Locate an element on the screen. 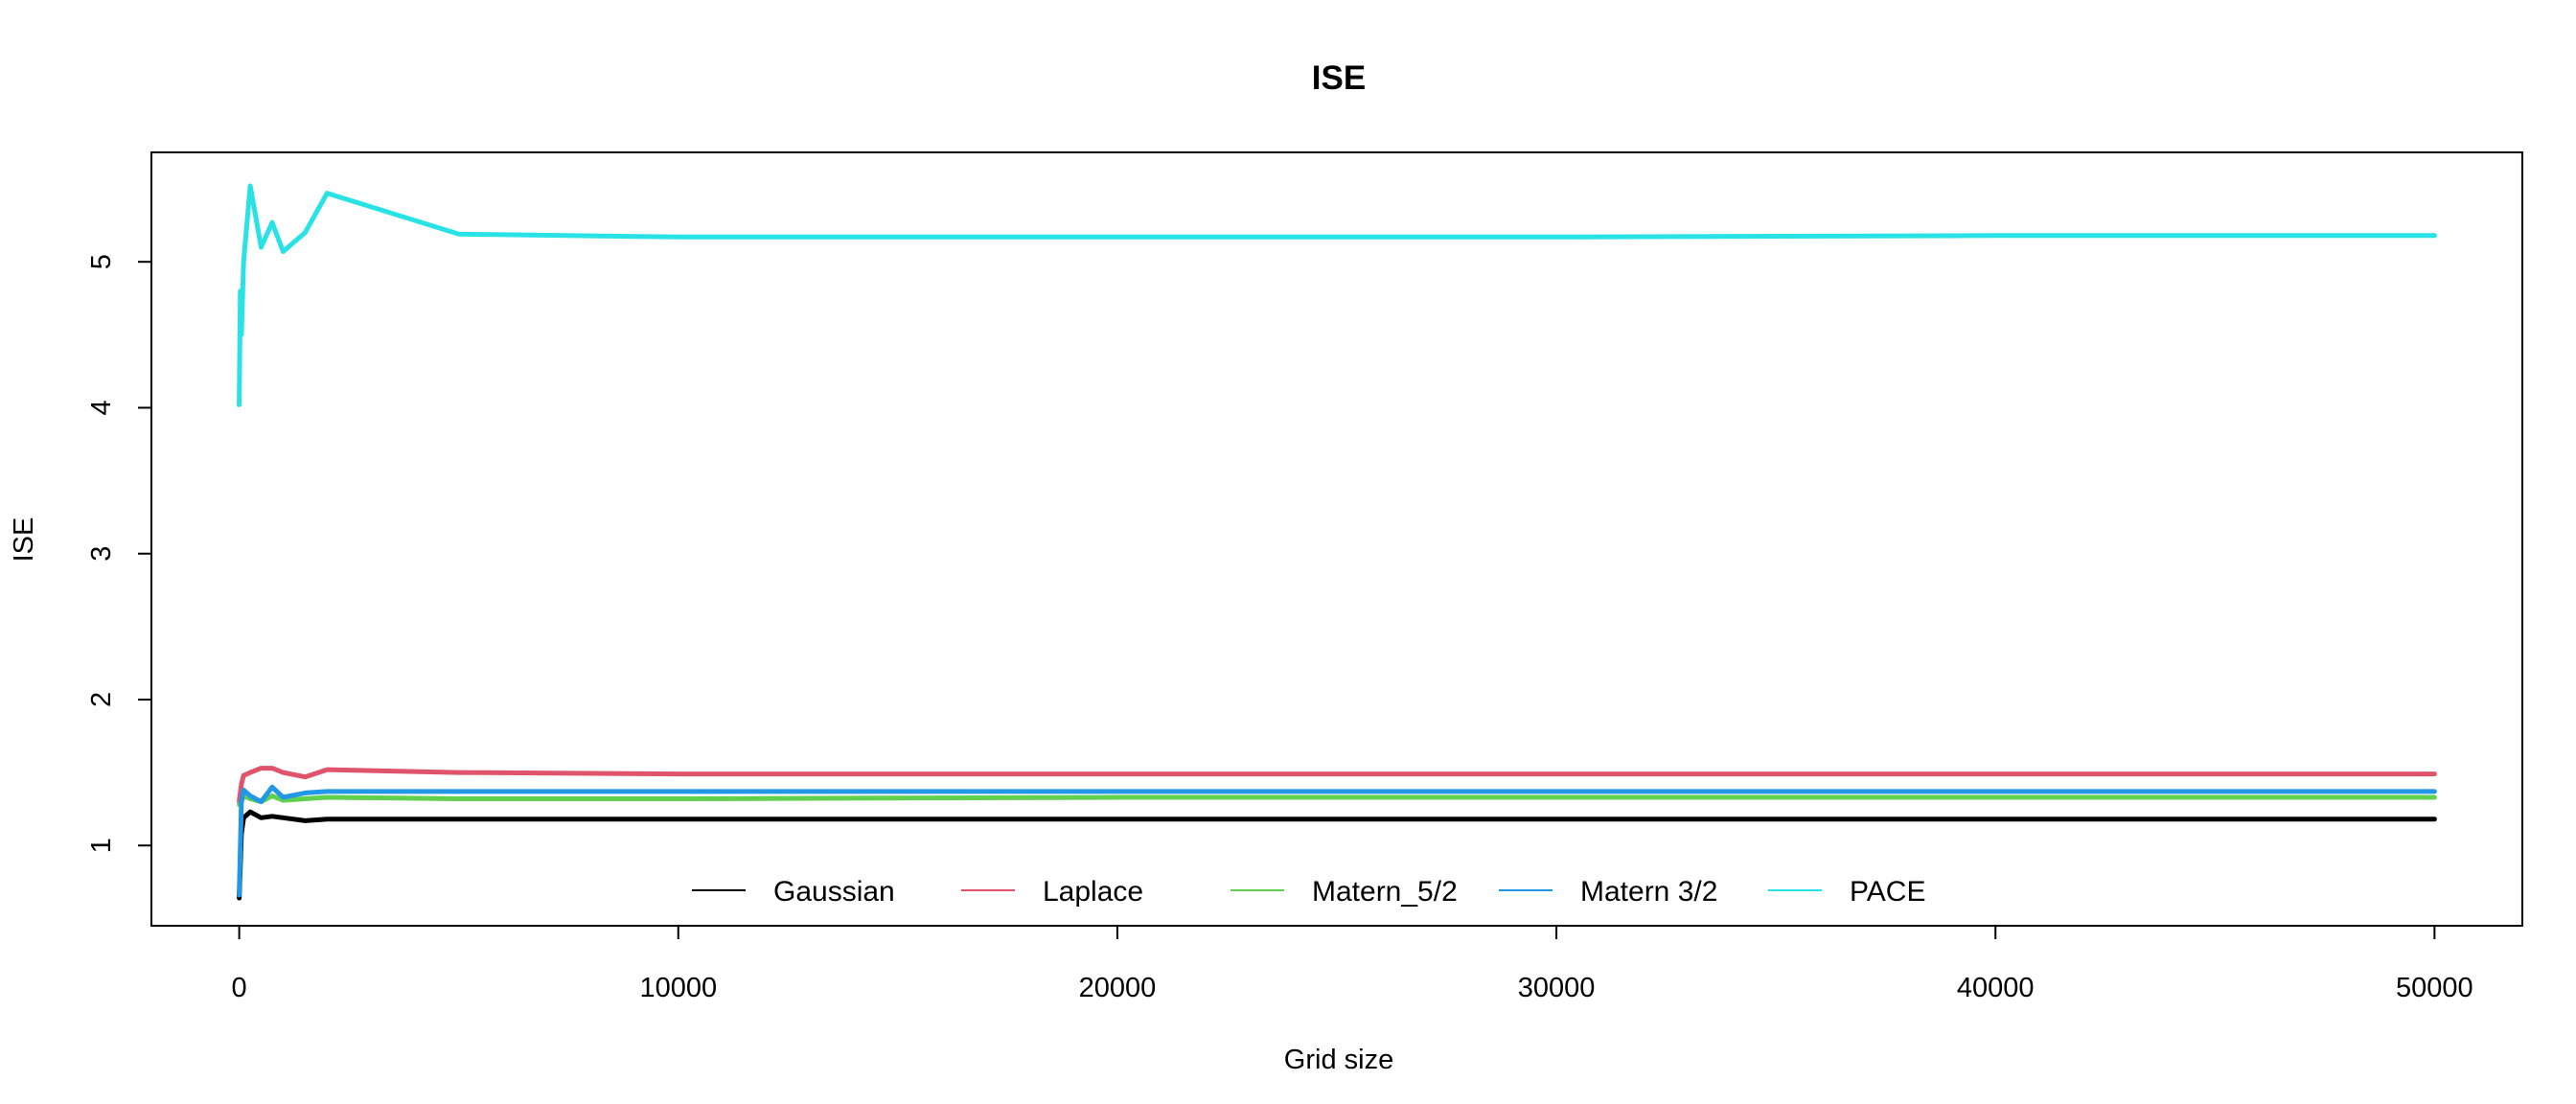 This screenshot has width=2576, height=1104. chart-title: ISE is located at coordinates (1339, 78).